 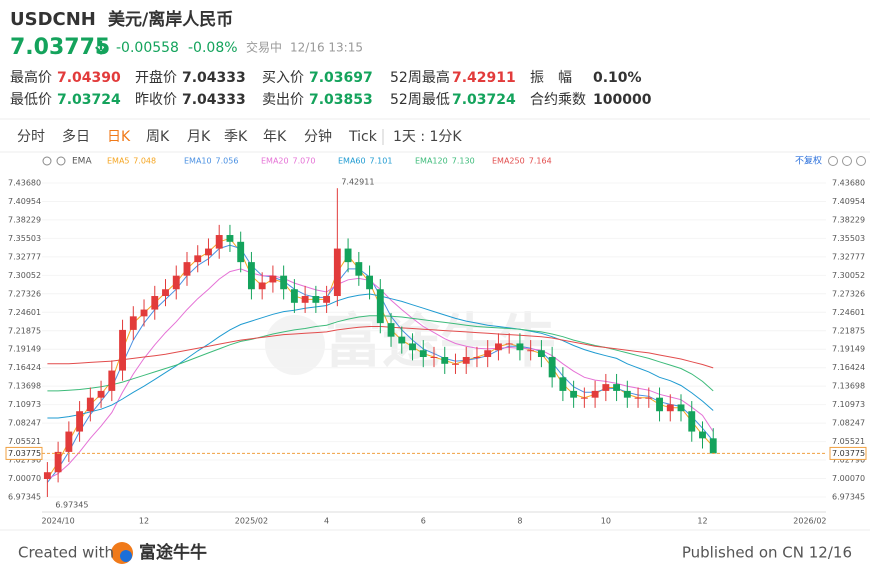 What do you see at coordinates (214, 78) in the screenshot?
I see `stat-value: 7.04333` at bounding box center [214, 78].